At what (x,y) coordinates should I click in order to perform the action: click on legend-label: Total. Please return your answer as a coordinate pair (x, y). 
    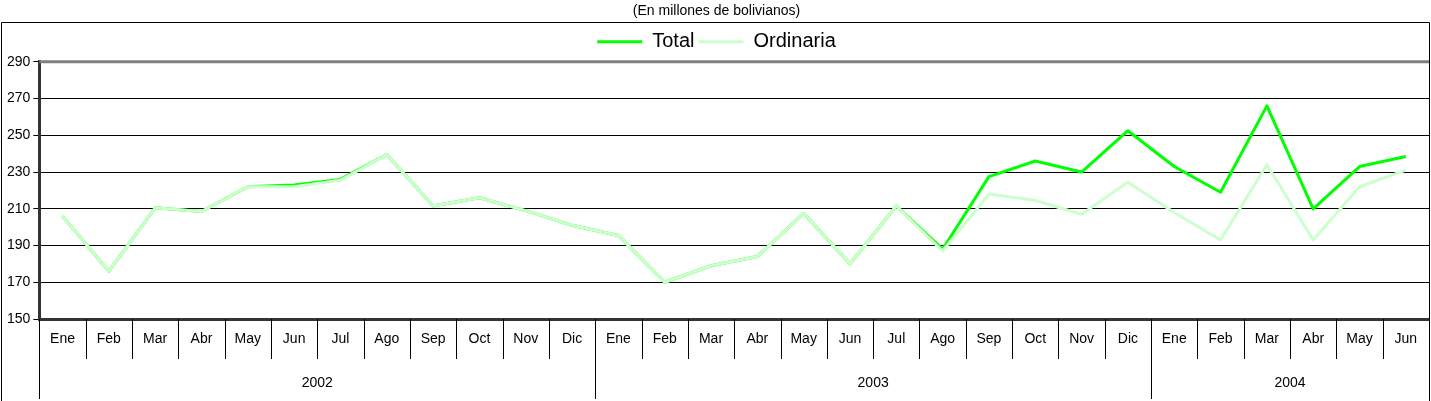
    Looking at the image, I should click on (673, 40).